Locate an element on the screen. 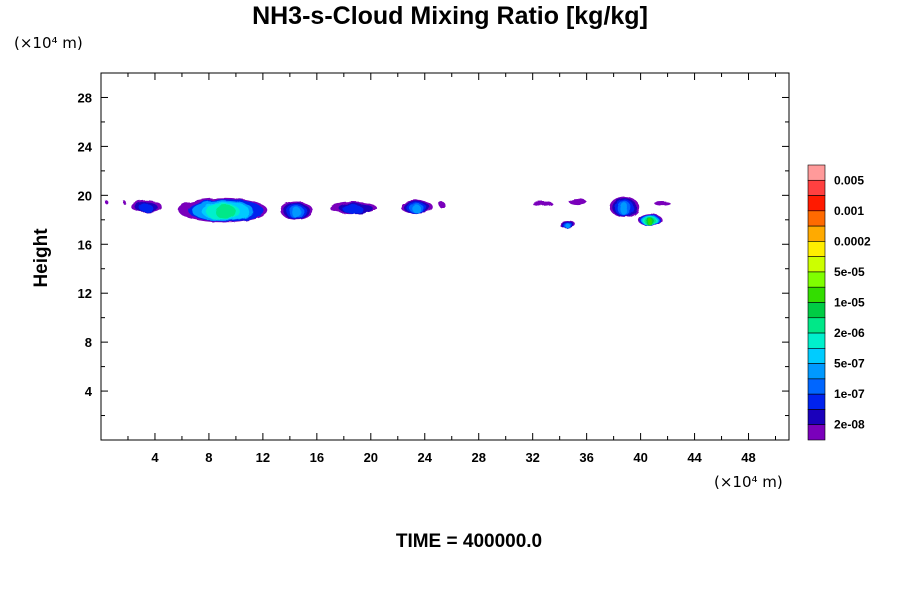 The height and width of the screenshot is (600, 900). colorbar-label: 5e-05 is located at coordinates (849, 272).